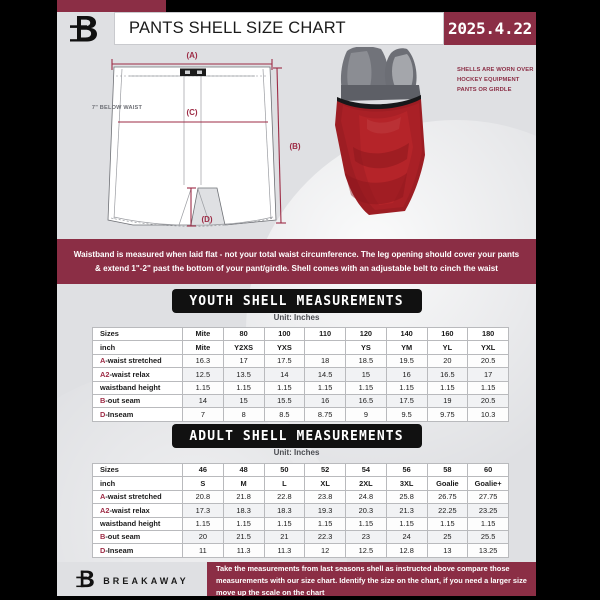 The width and height of the screenshot is (600, 600). Describe the element at coordinates (488, 537) in the screenshot. I see `table-cell: 25.5` at that location.